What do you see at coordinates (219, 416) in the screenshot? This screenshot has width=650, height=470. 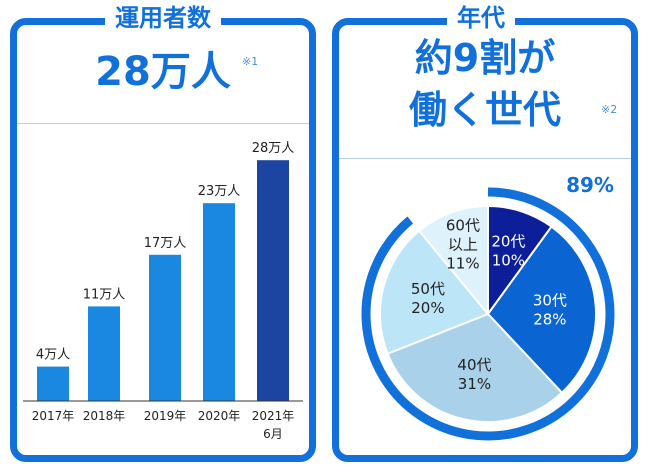 I see `bar-category-label-4: 2020年` at bounding box center [219, 416].